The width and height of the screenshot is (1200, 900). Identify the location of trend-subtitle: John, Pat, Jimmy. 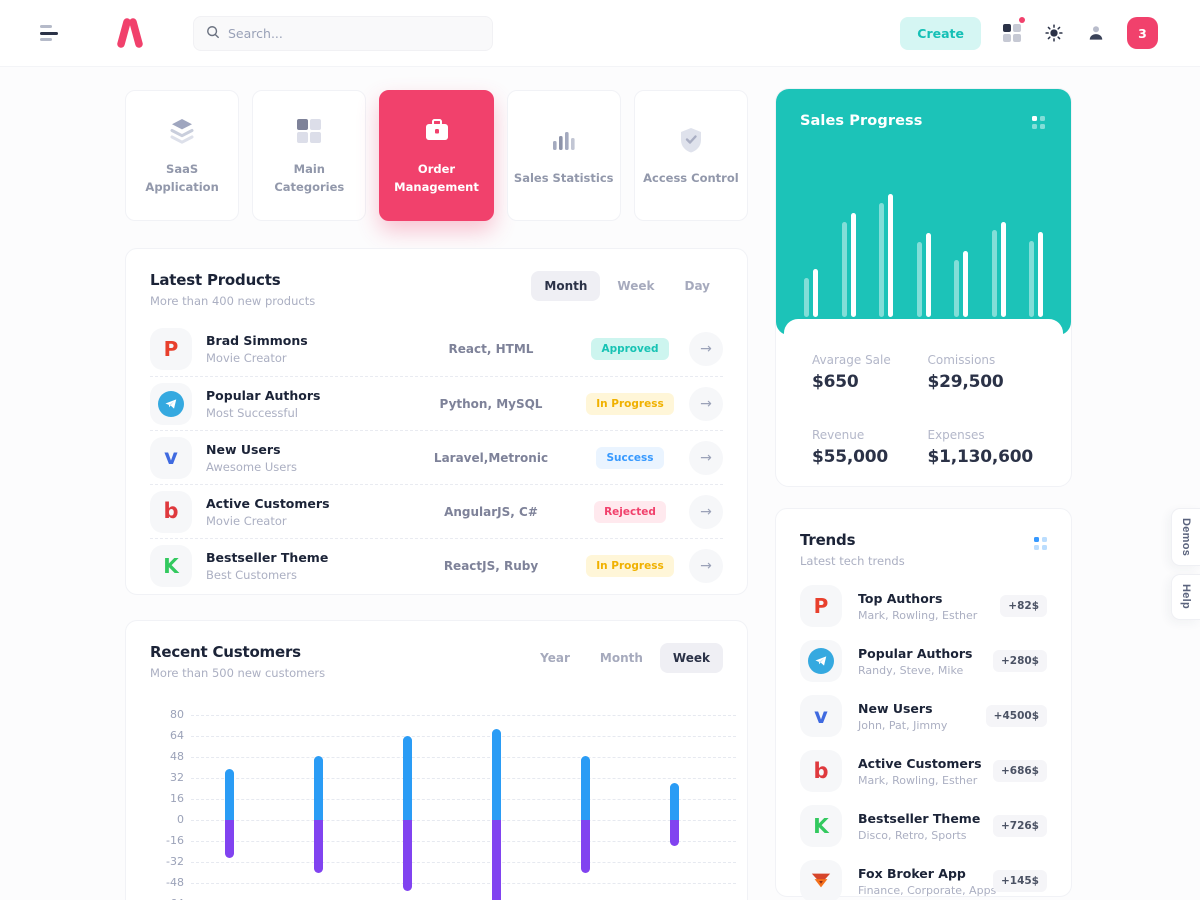
(903, 725).